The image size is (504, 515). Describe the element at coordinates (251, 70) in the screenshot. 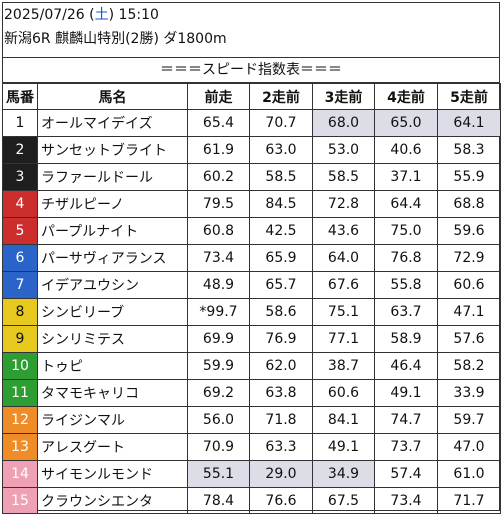

I see `table-title: ＝＝＝スピード指数表＝＝＝` at that location.